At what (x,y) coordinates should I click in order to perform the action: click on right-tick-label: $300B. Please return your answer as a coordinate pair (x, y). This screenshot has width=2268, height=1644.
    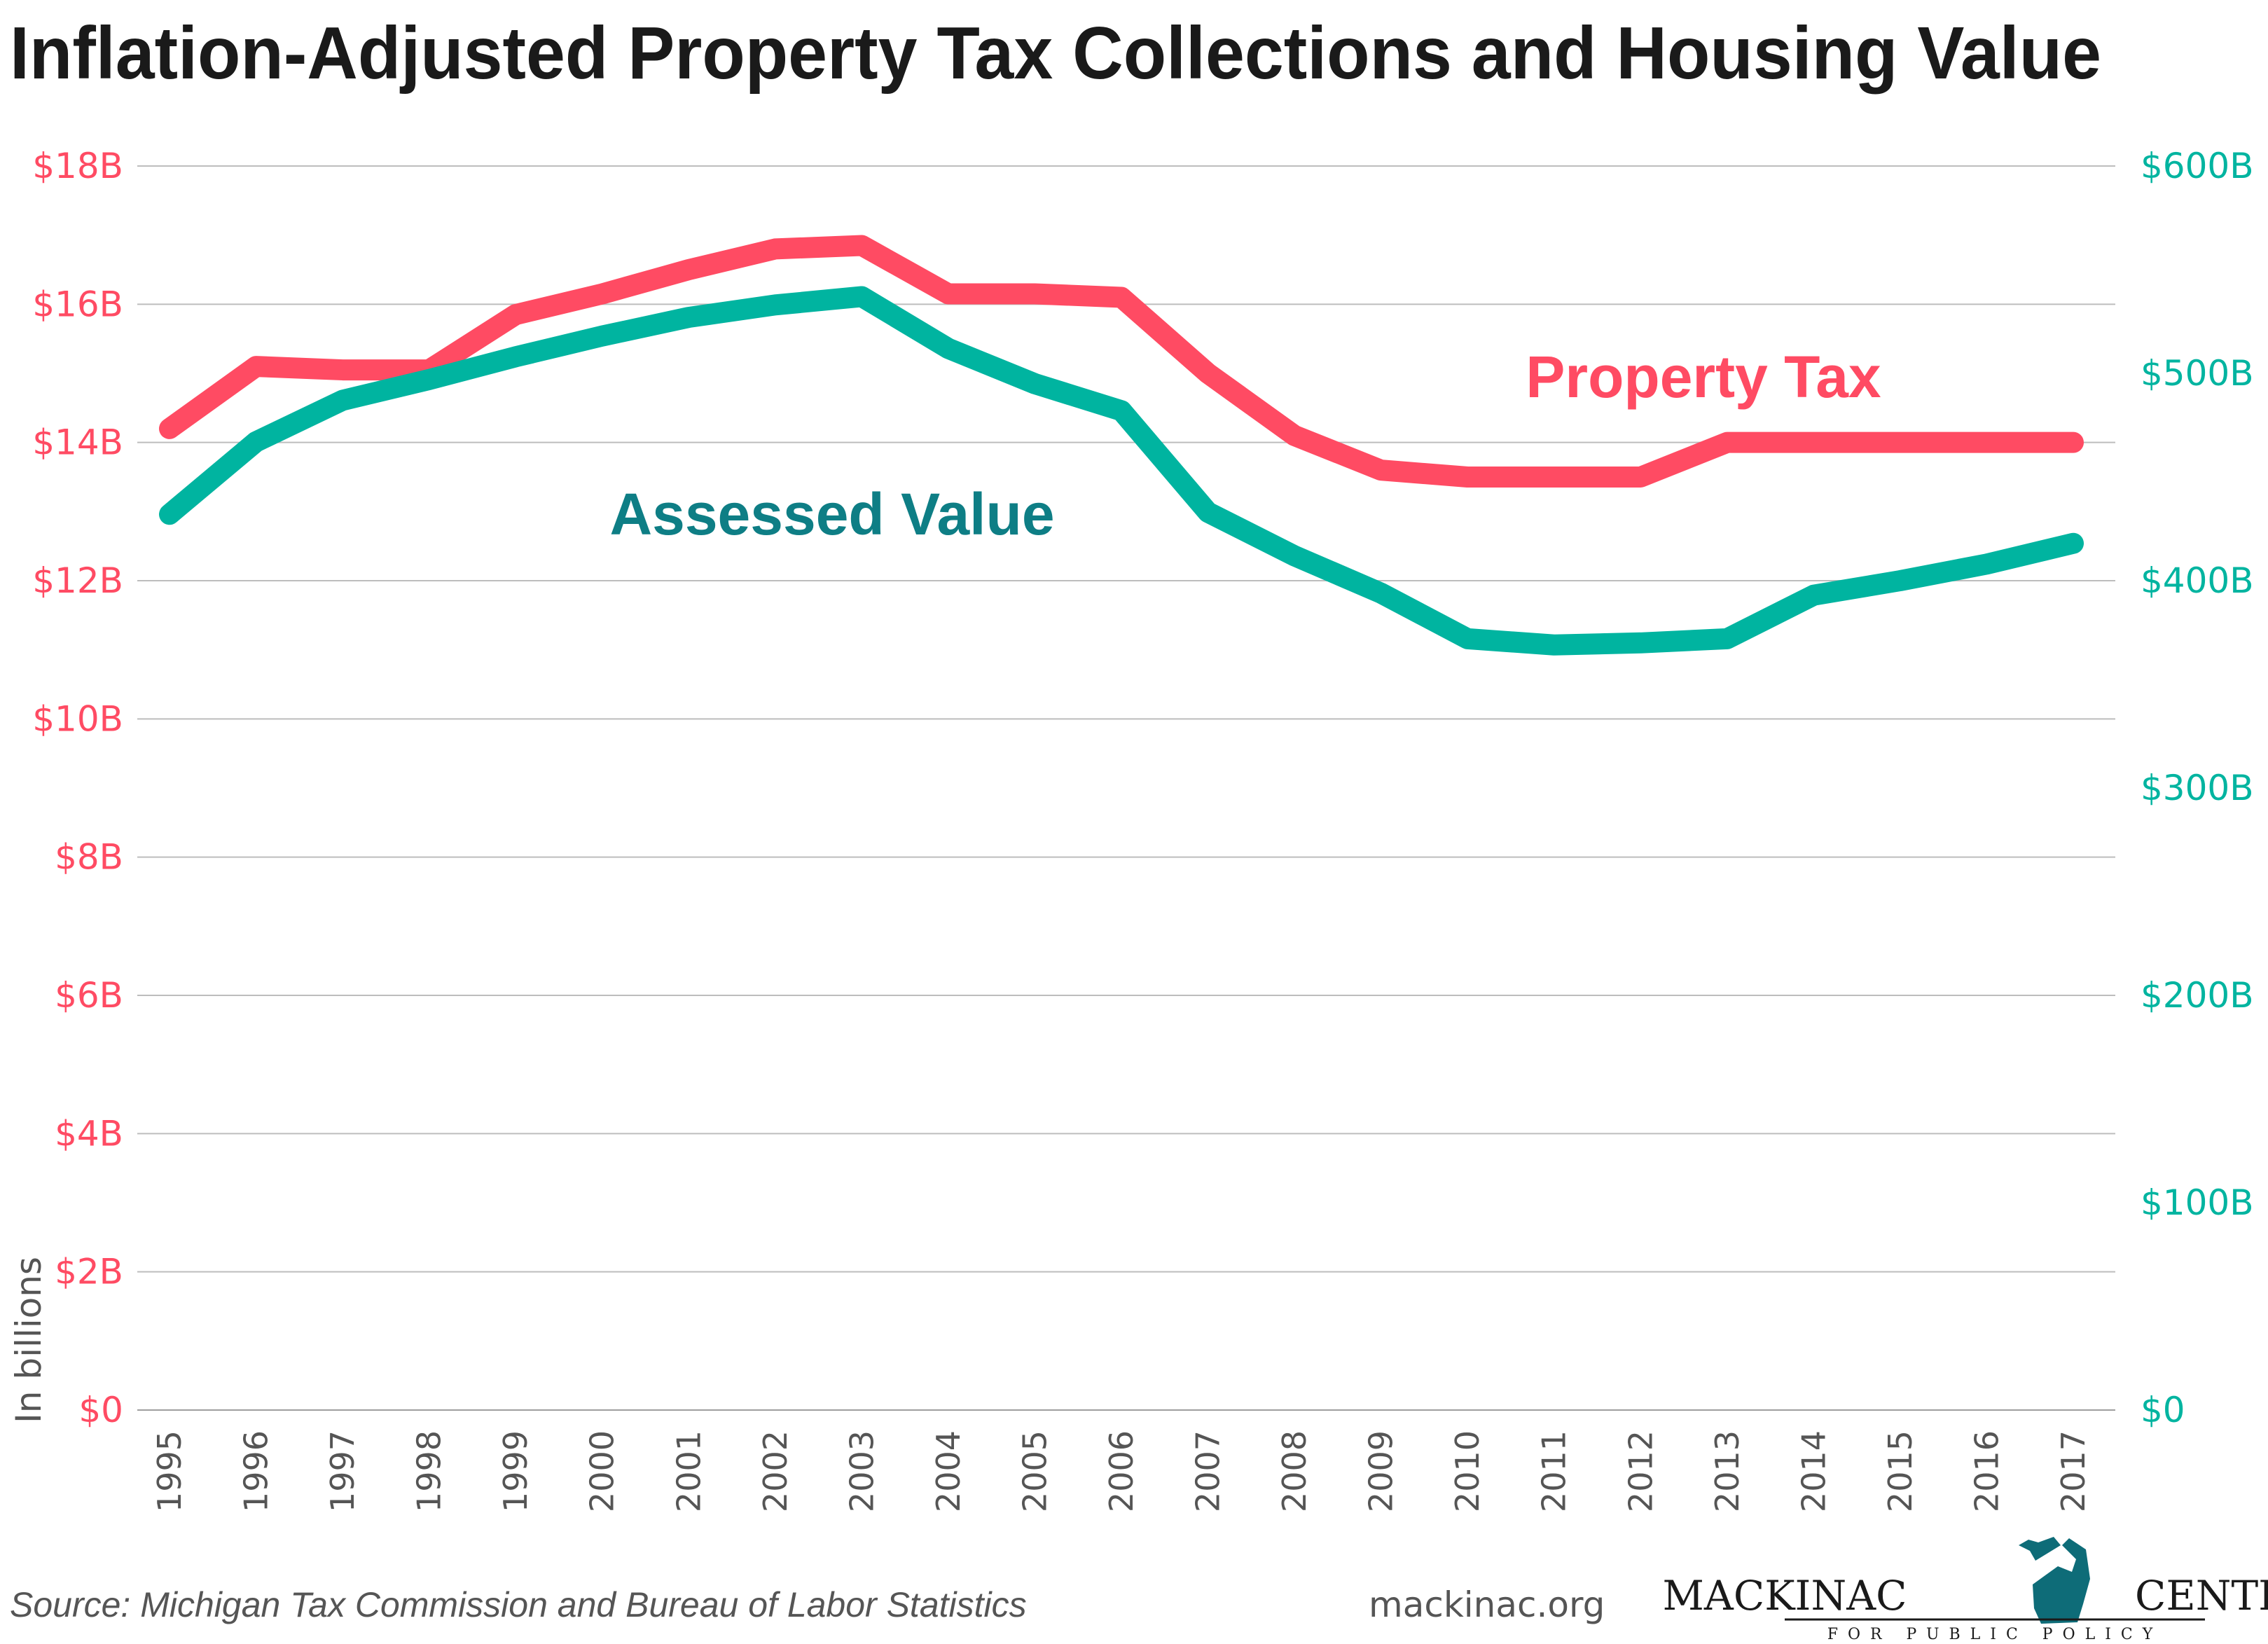
    Looking at the image, I should click on (2197, 788).